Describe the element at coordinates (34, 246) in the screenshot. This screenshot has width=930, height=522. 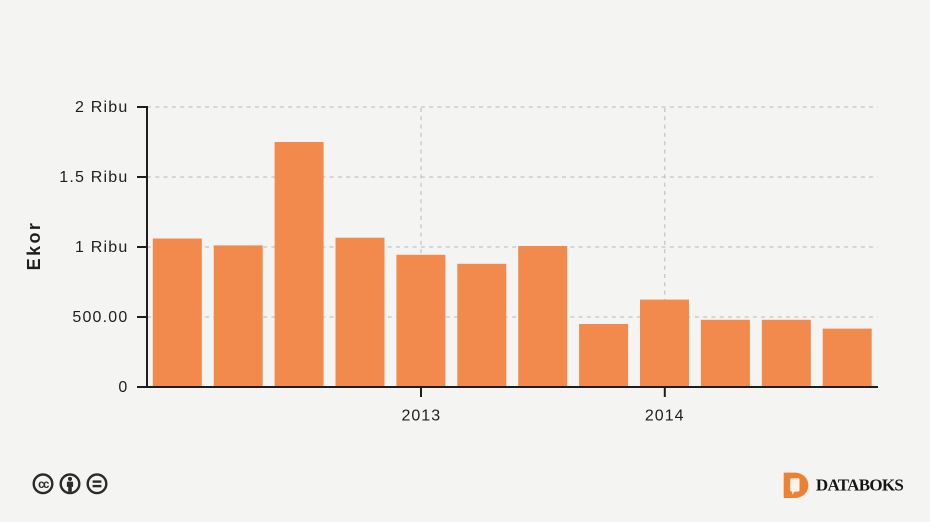
I see `svg-text: Ekor` at that location.